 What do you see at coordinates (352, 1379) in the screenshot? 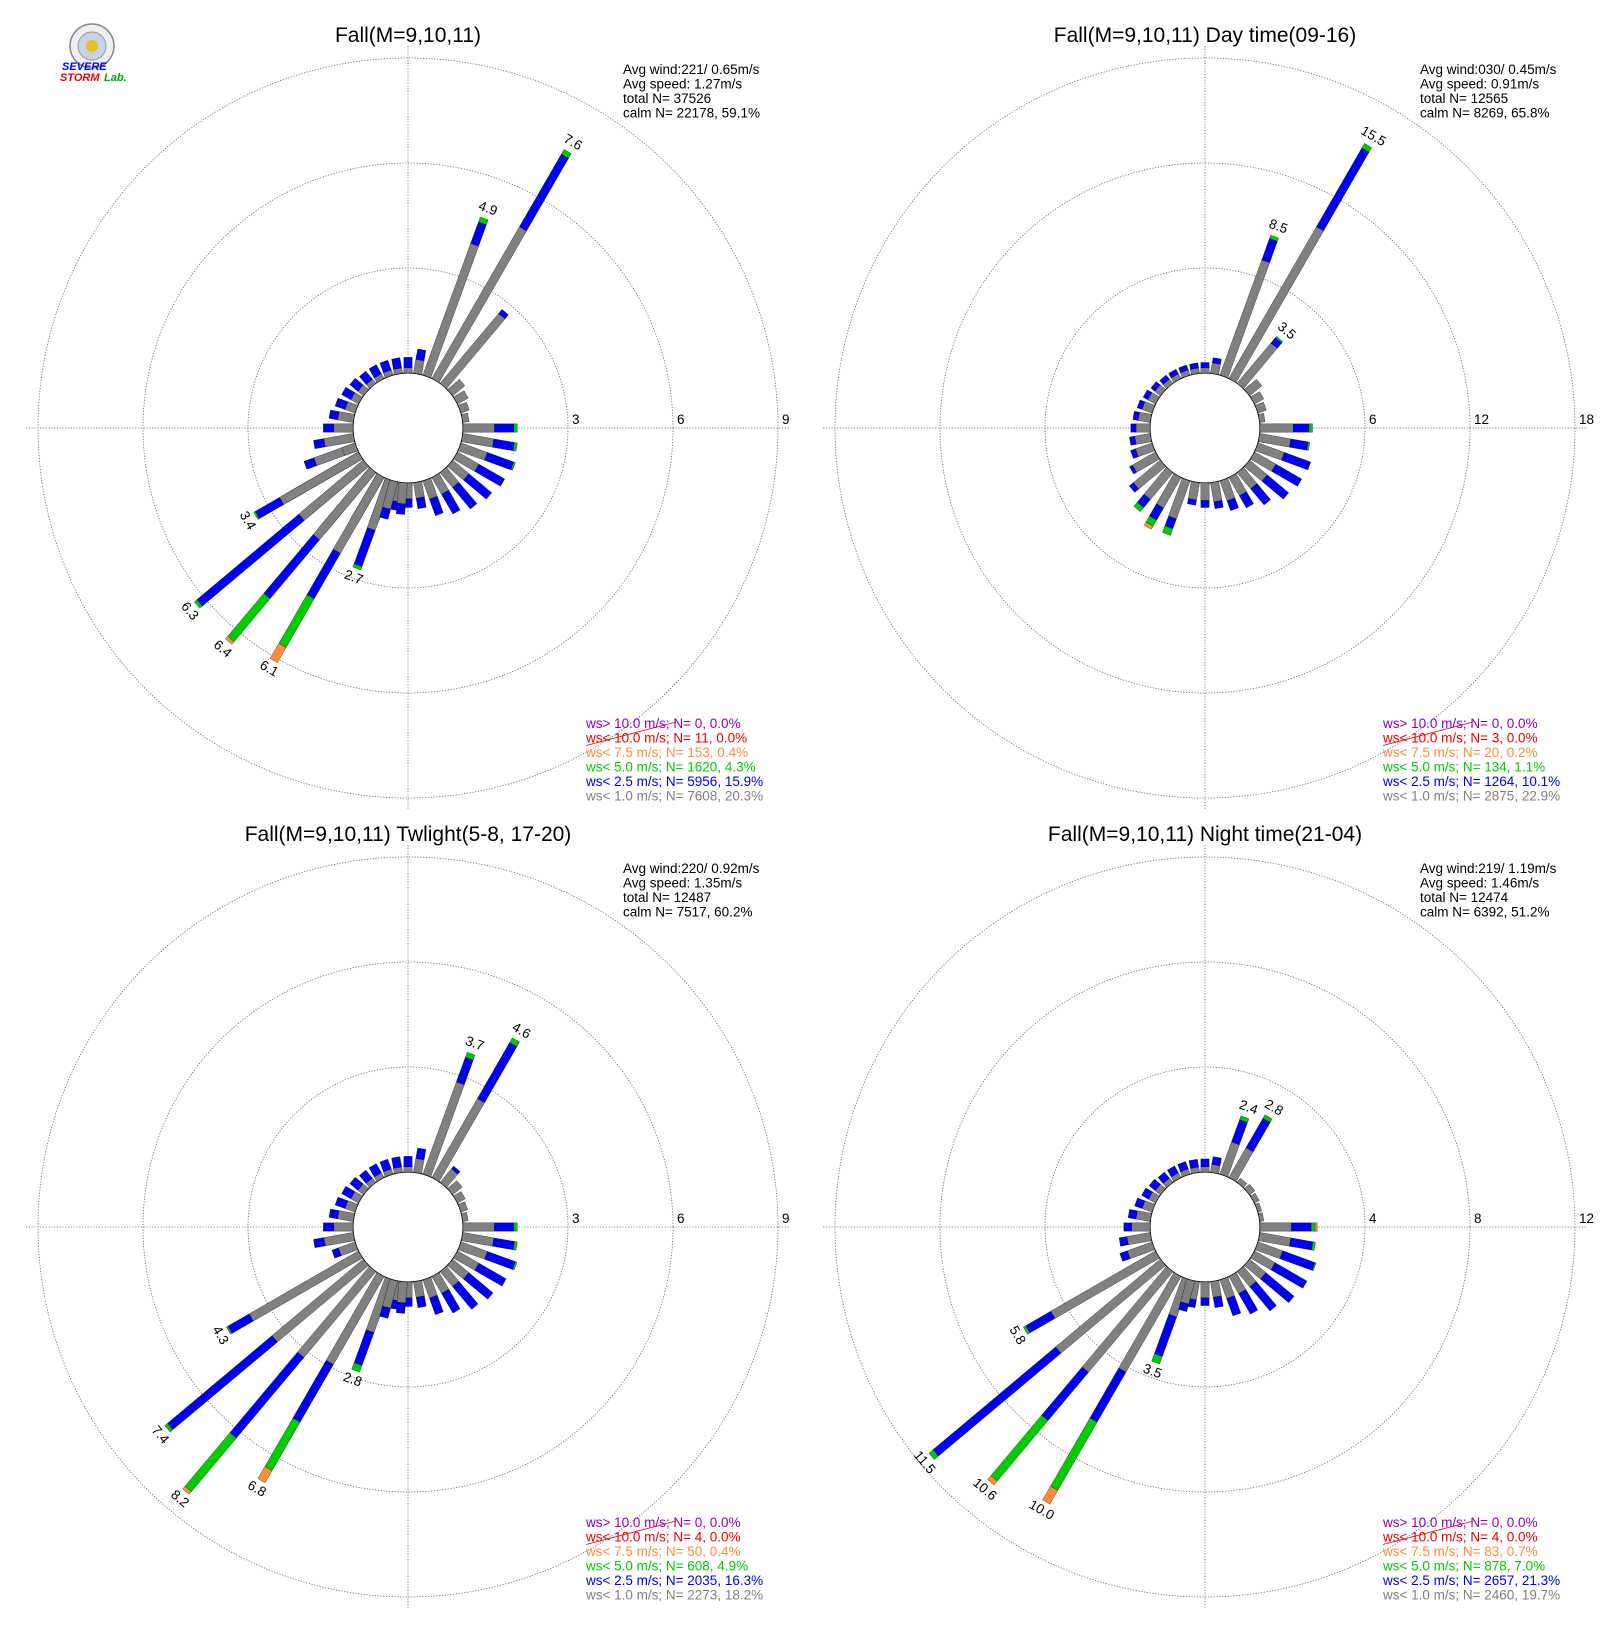
I see `bar-total-label: 2.8` at bounding box center [352, 1379].